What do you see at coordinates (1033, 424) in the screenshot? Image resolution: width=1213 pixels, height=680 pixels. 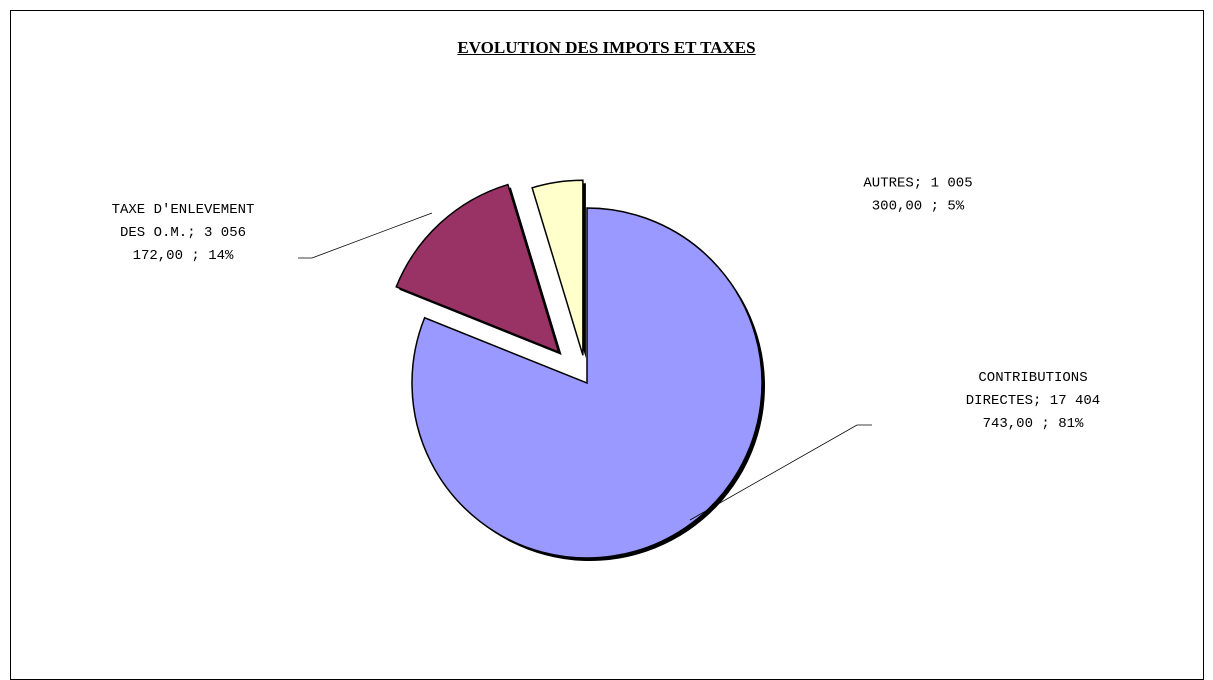 I see `data-label-line: 743,00 ; 81%` at bounding box center [1033, 424].